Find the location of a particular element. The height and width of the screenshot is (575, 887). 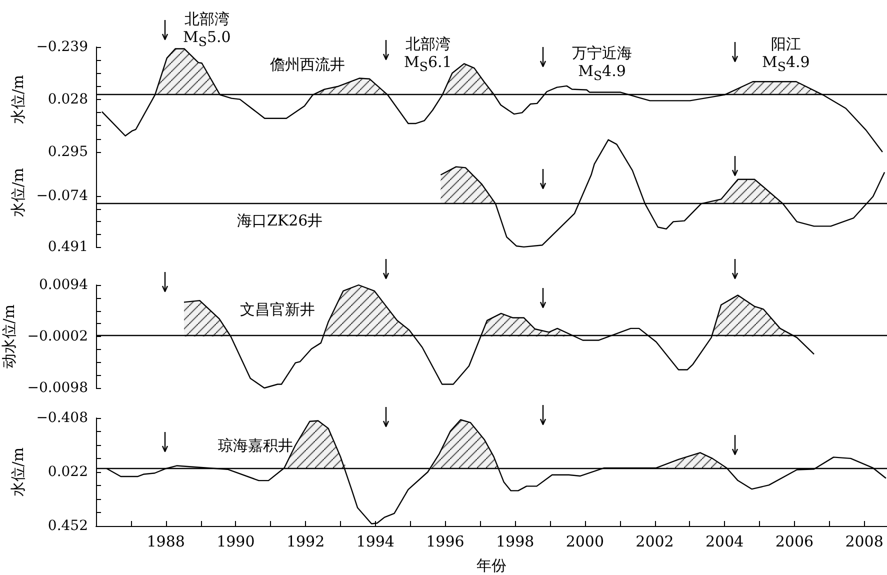

y-tick-label: −0.408 is located at coordinates (62, 418).